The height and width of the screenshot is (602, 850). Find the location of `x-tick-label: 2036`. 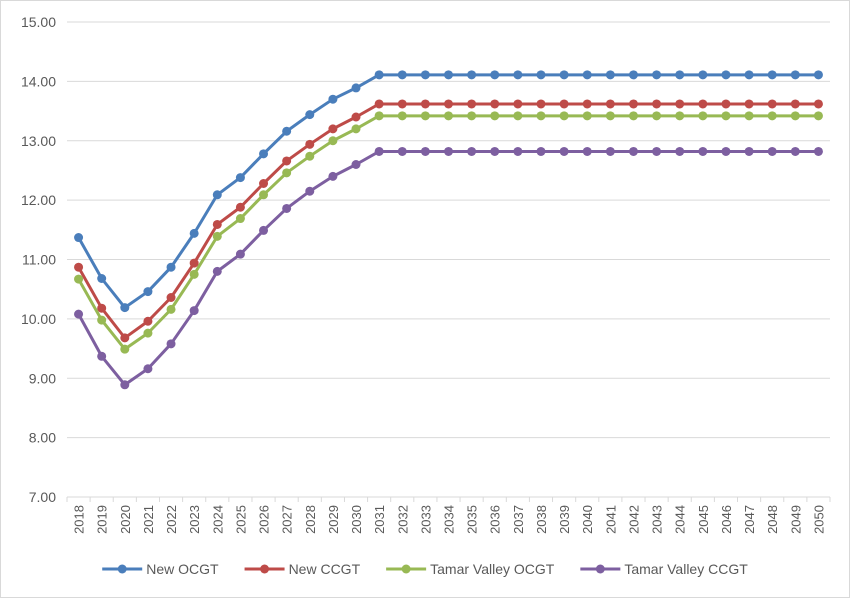

x-tick-label: 2036 is located at coordinates (495, 519).